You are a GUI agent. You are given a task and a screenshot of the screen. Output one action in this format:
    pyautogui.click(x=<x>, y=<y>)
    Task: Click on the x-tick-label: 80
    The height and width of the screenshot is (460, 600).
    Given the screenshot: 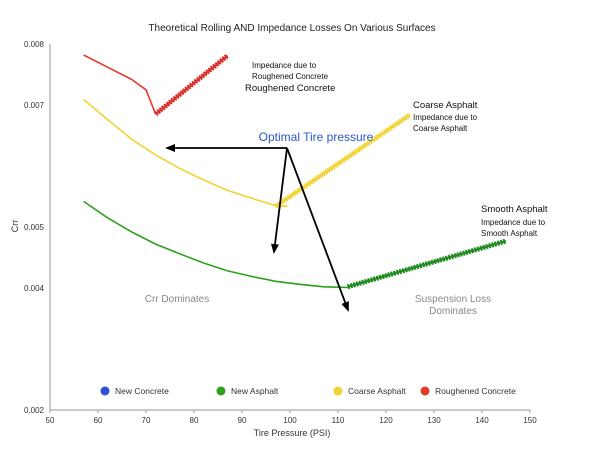 What is the action you would take?
    pyautogui.click(x=194, y=420)
    